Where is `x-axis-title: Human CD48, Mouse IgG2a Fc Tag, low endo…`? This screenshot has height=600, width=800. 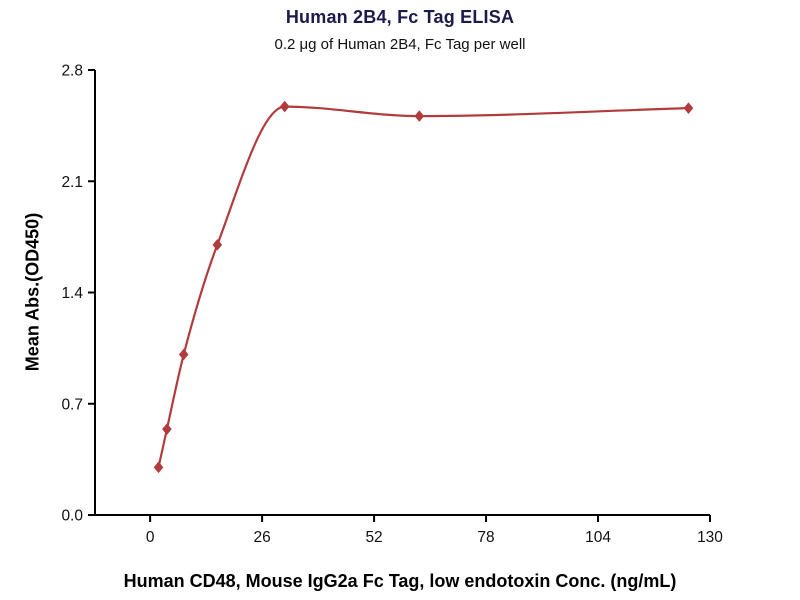
x-axis-title: Human CD48, Mouse IgG2a Fc Tag, low endo… is located at coordinates (400, 581).